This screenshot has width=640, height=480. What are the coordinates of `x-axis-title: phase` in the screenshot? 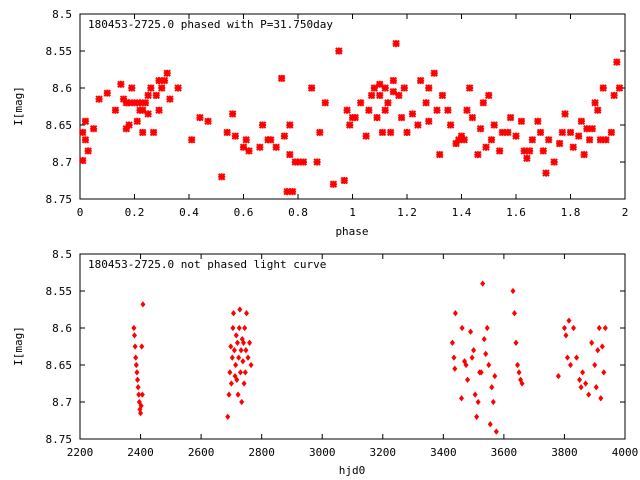 It's located at (351, 231).